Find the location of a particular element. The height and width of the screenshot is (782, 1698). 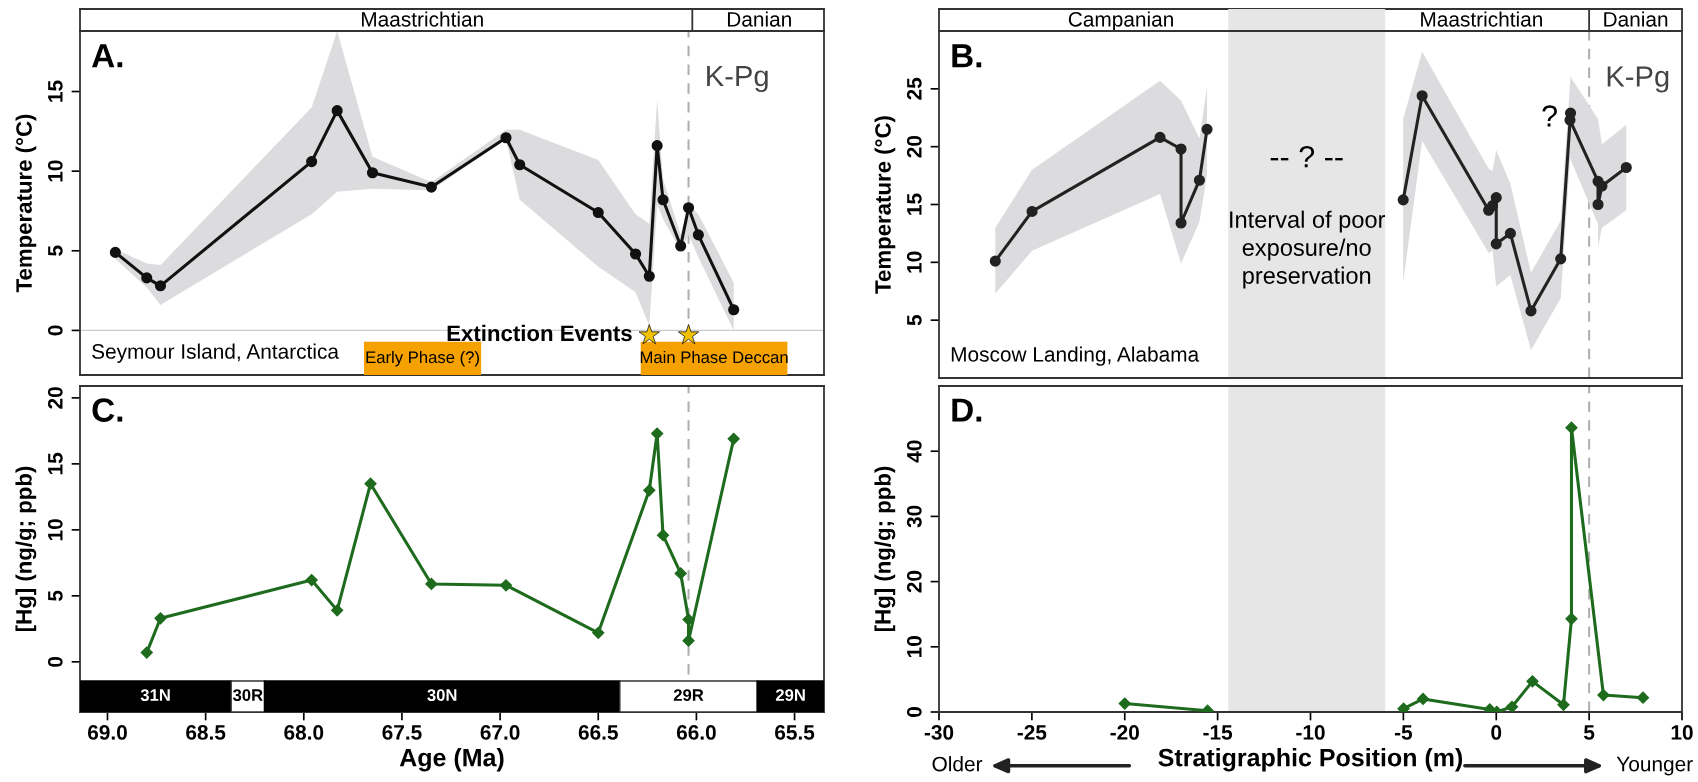

x-tick-label: 65.5 is located at coordinates (795, 732).